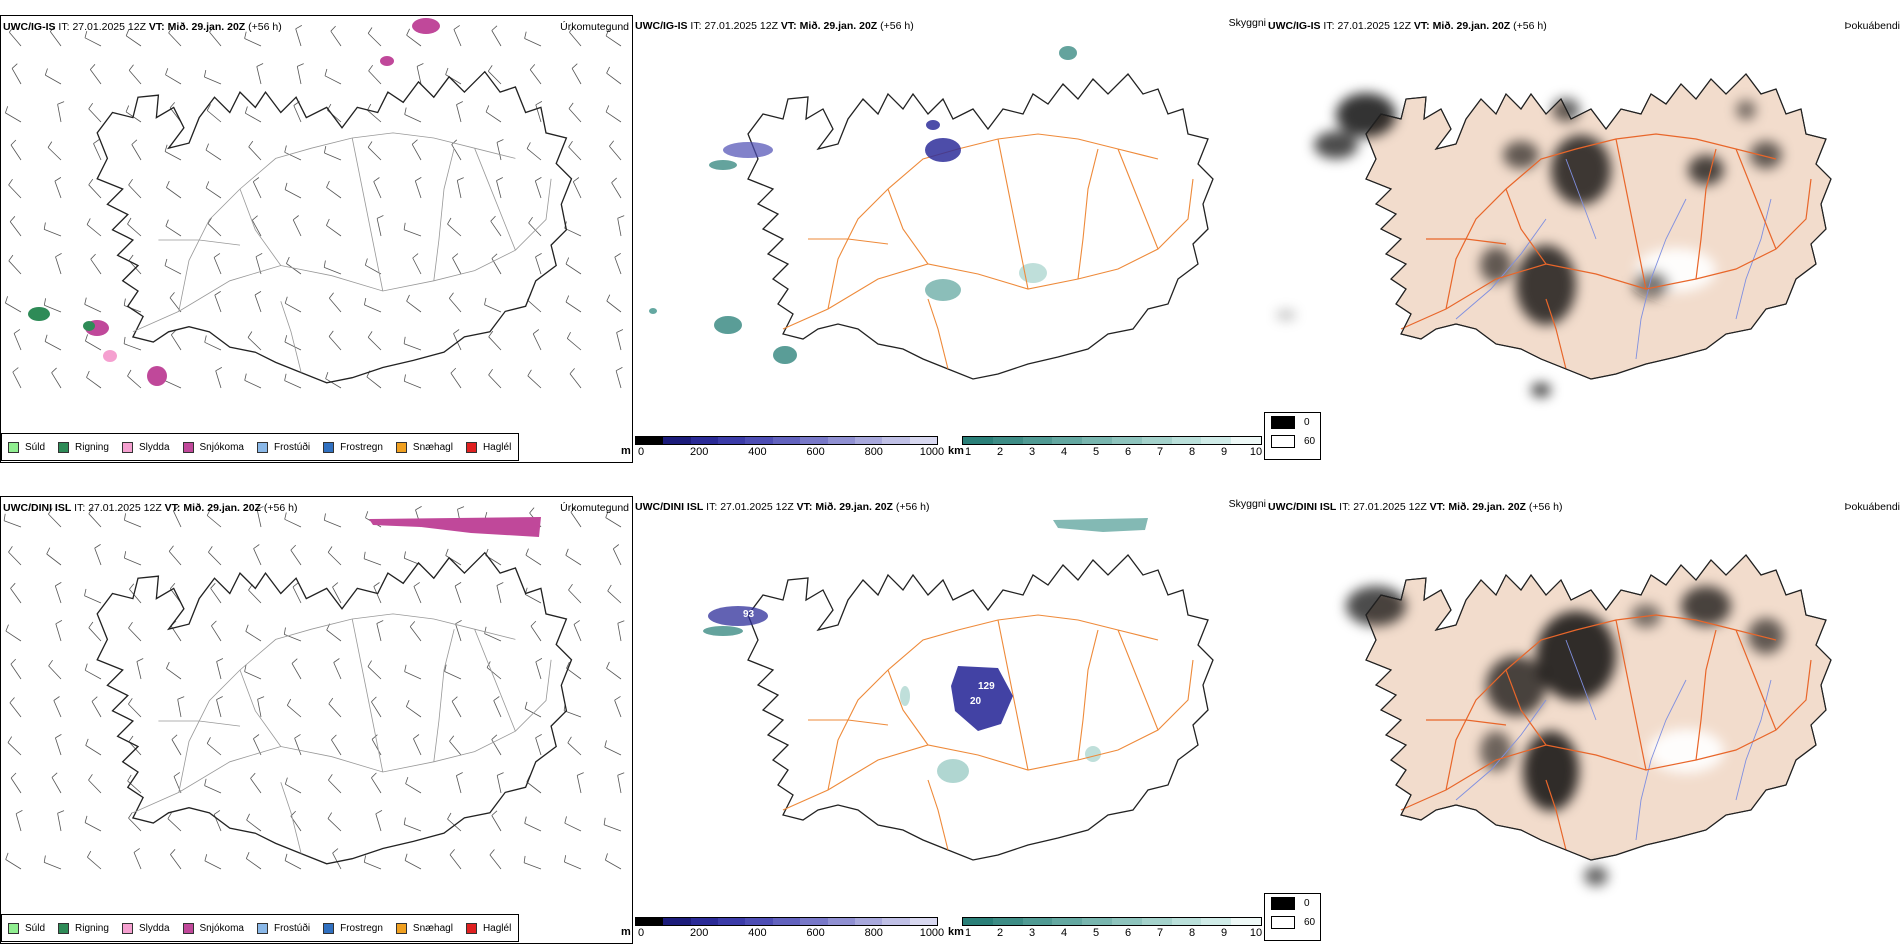 The height and width of the screenshot is (950, 1900). What do you see at coordinates (1256, 933) in the screenshot?
I see `colorbar-tick-label: 10` at bounding box center [1256, 933].